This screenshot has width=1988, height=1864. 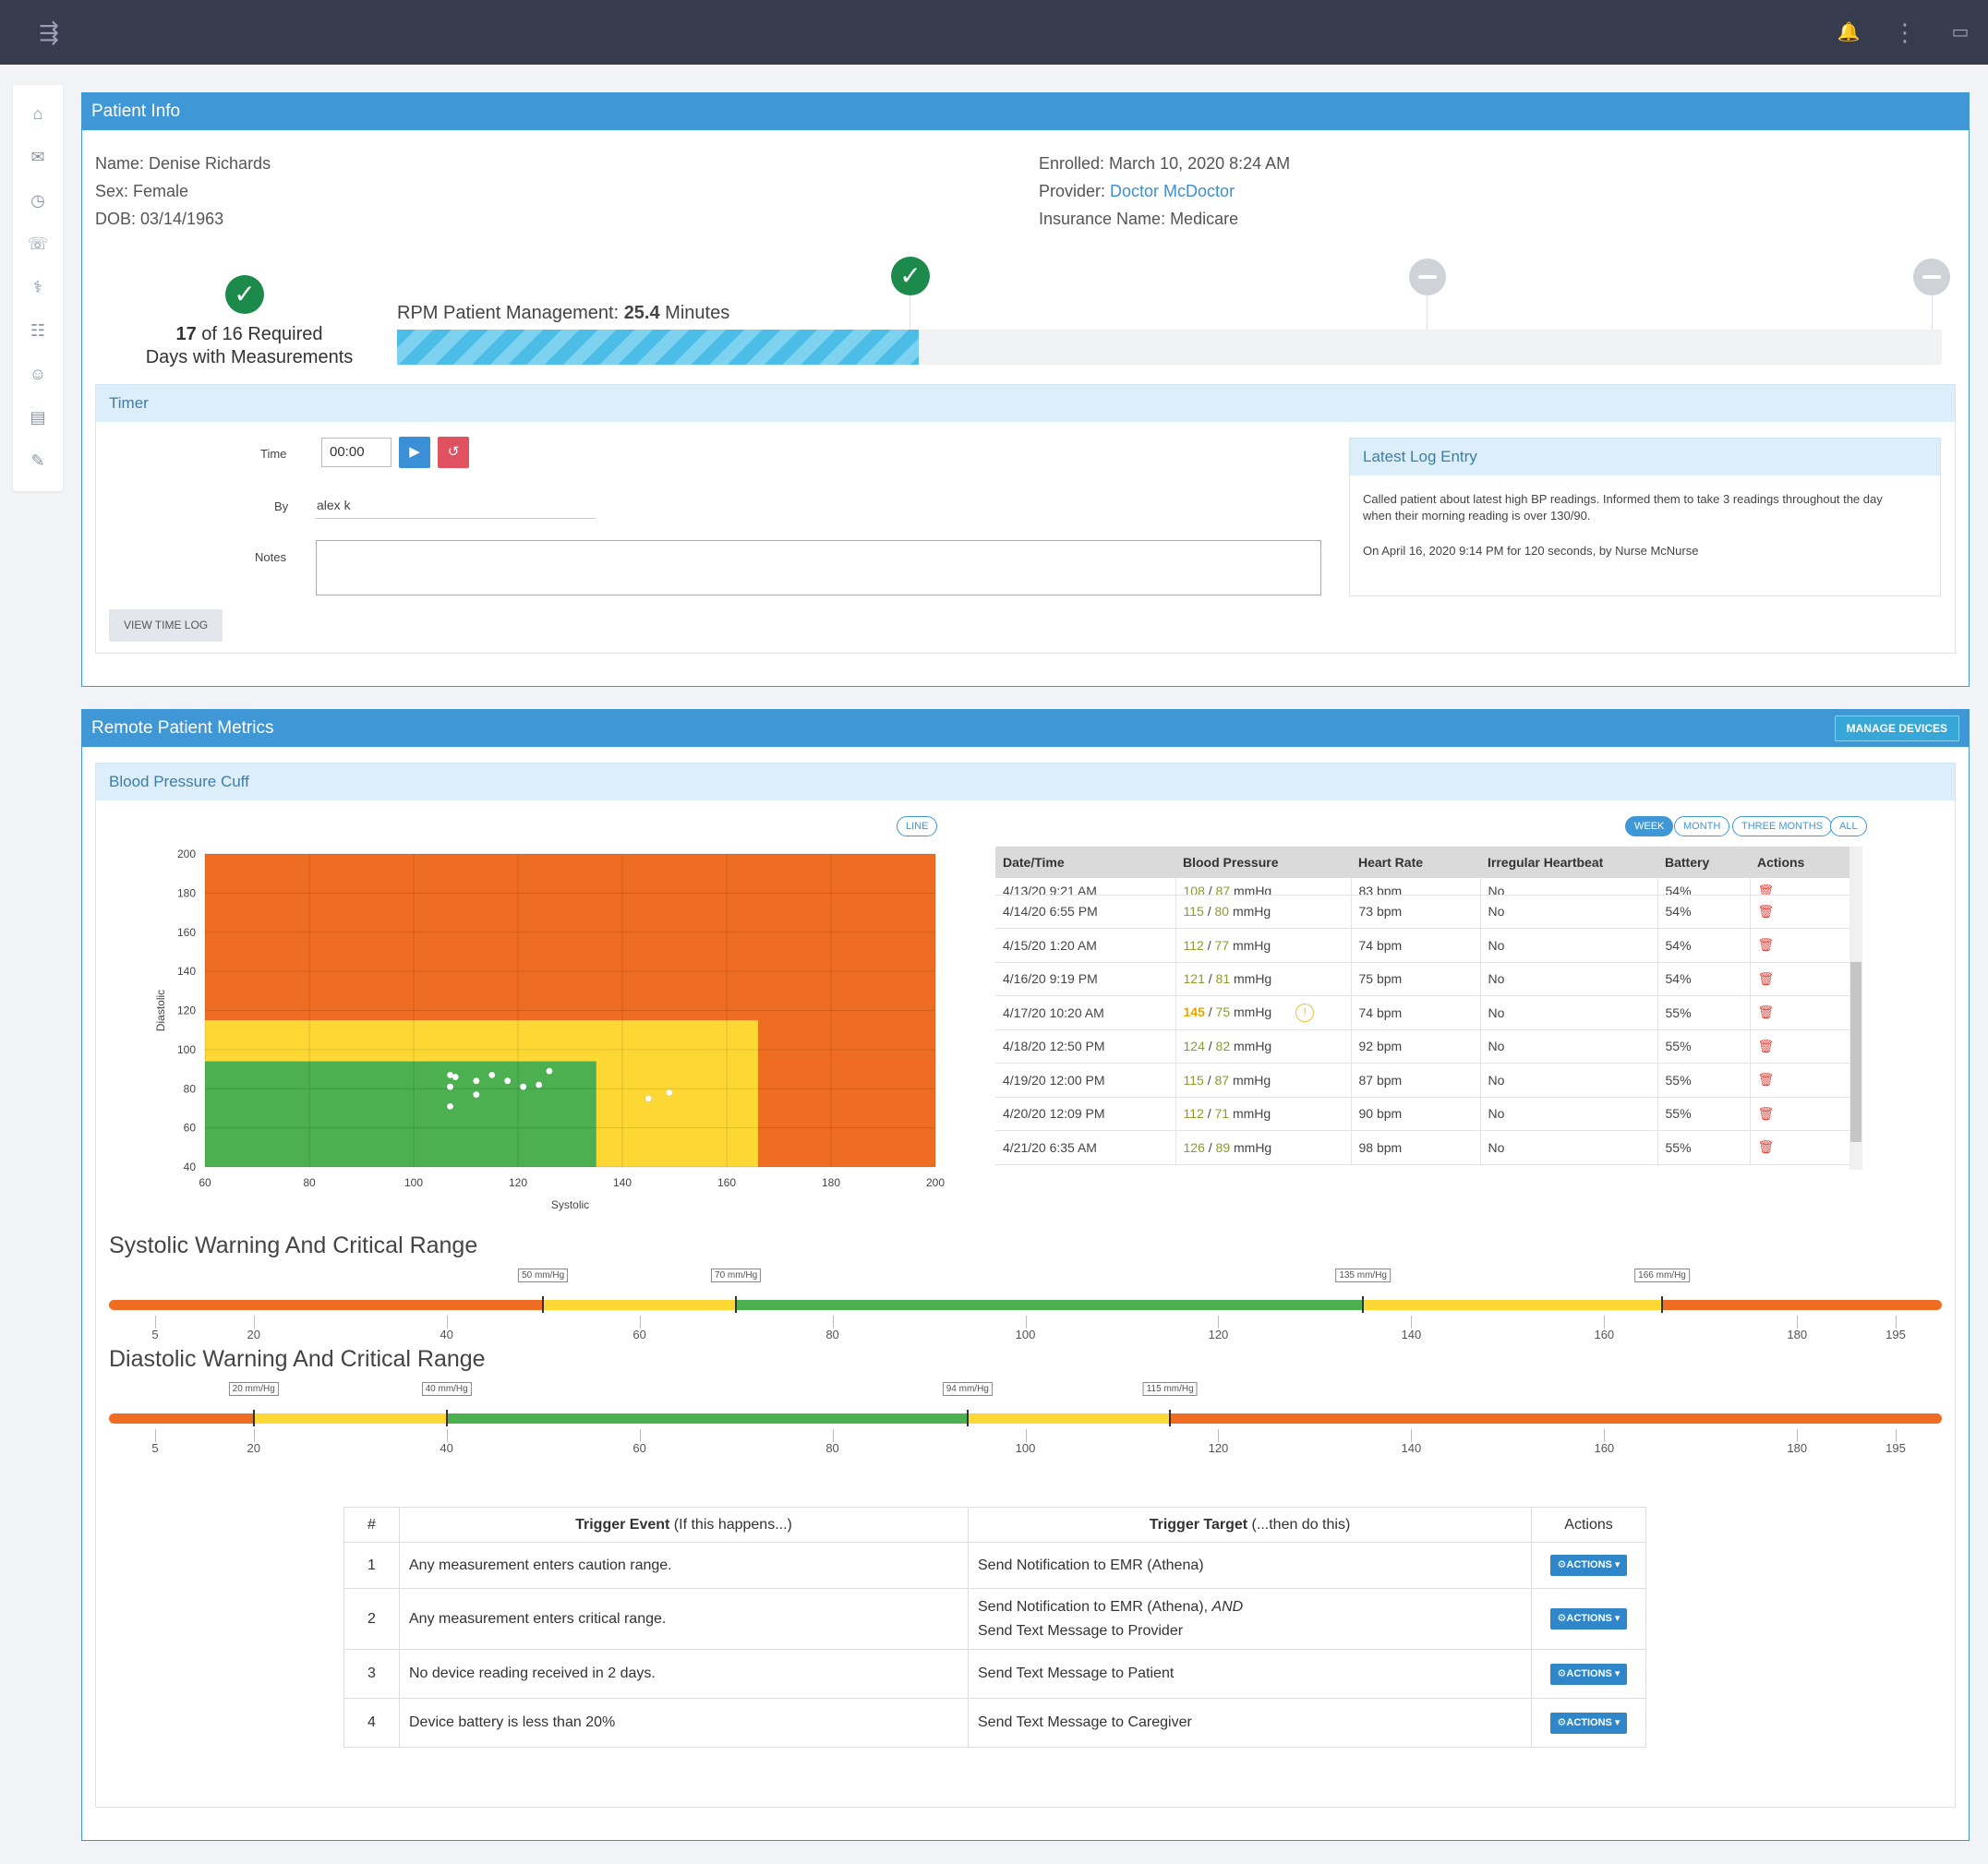 I want to click on bp-cell: 112 / 71 mmHg, so click(x=1263, y=1114).